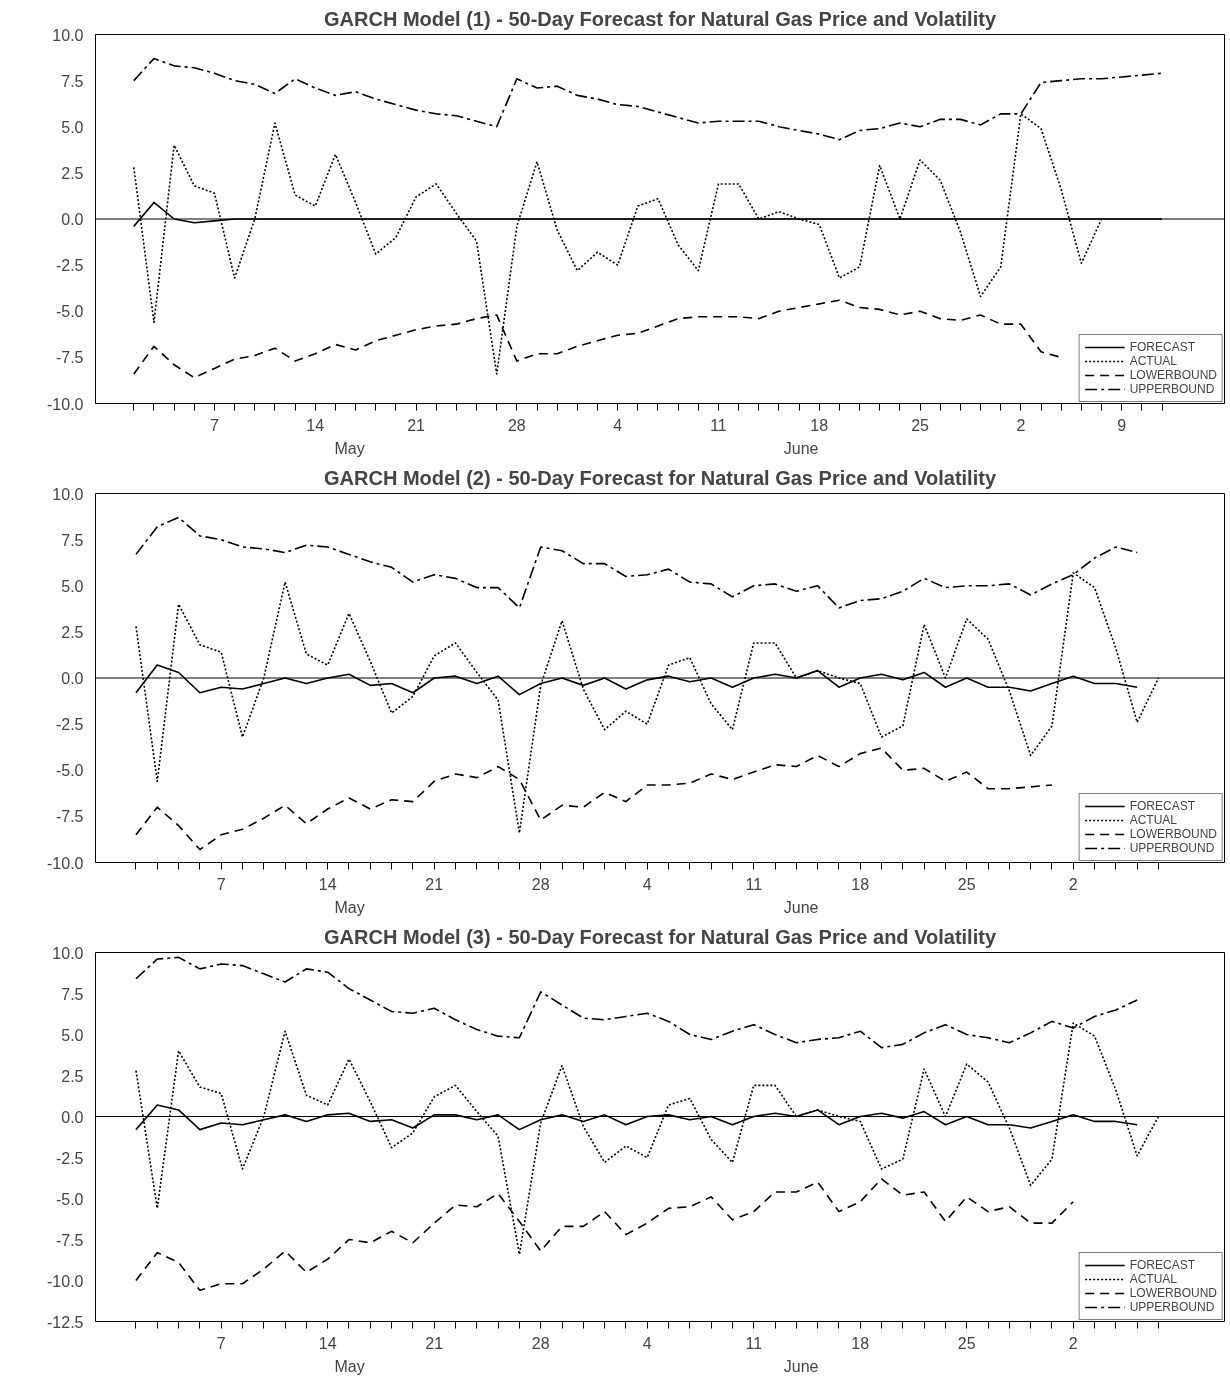 Image resolution: width=1230 pixels, height=1378 pixels. What do you see at coordinates (660, 18) in the screenshot?
I see `chart-title: GARCH Model (1) - 50-Day Forecast for Natural Gas Price and Volatility` at bounding box center [660, 18].